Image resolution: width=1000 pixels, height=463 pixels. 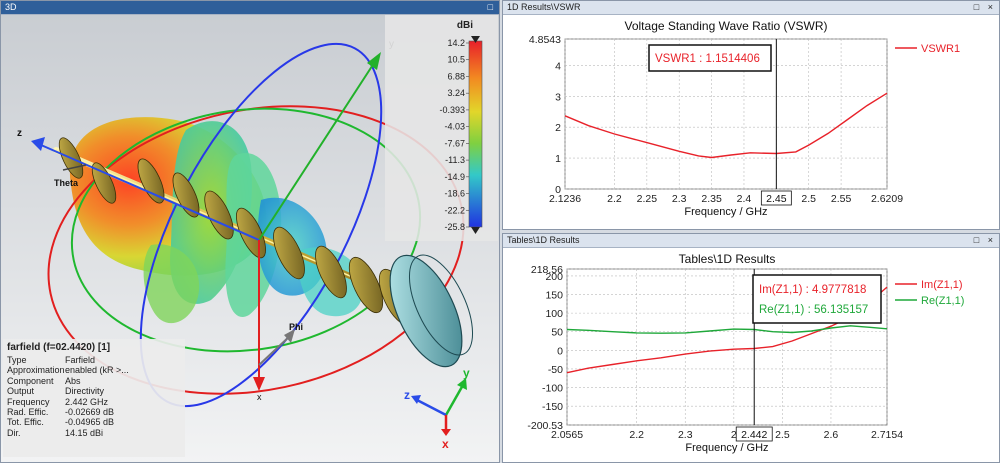 I want to click on info-value: -0.02669 dB, so click(x=90, y=412).